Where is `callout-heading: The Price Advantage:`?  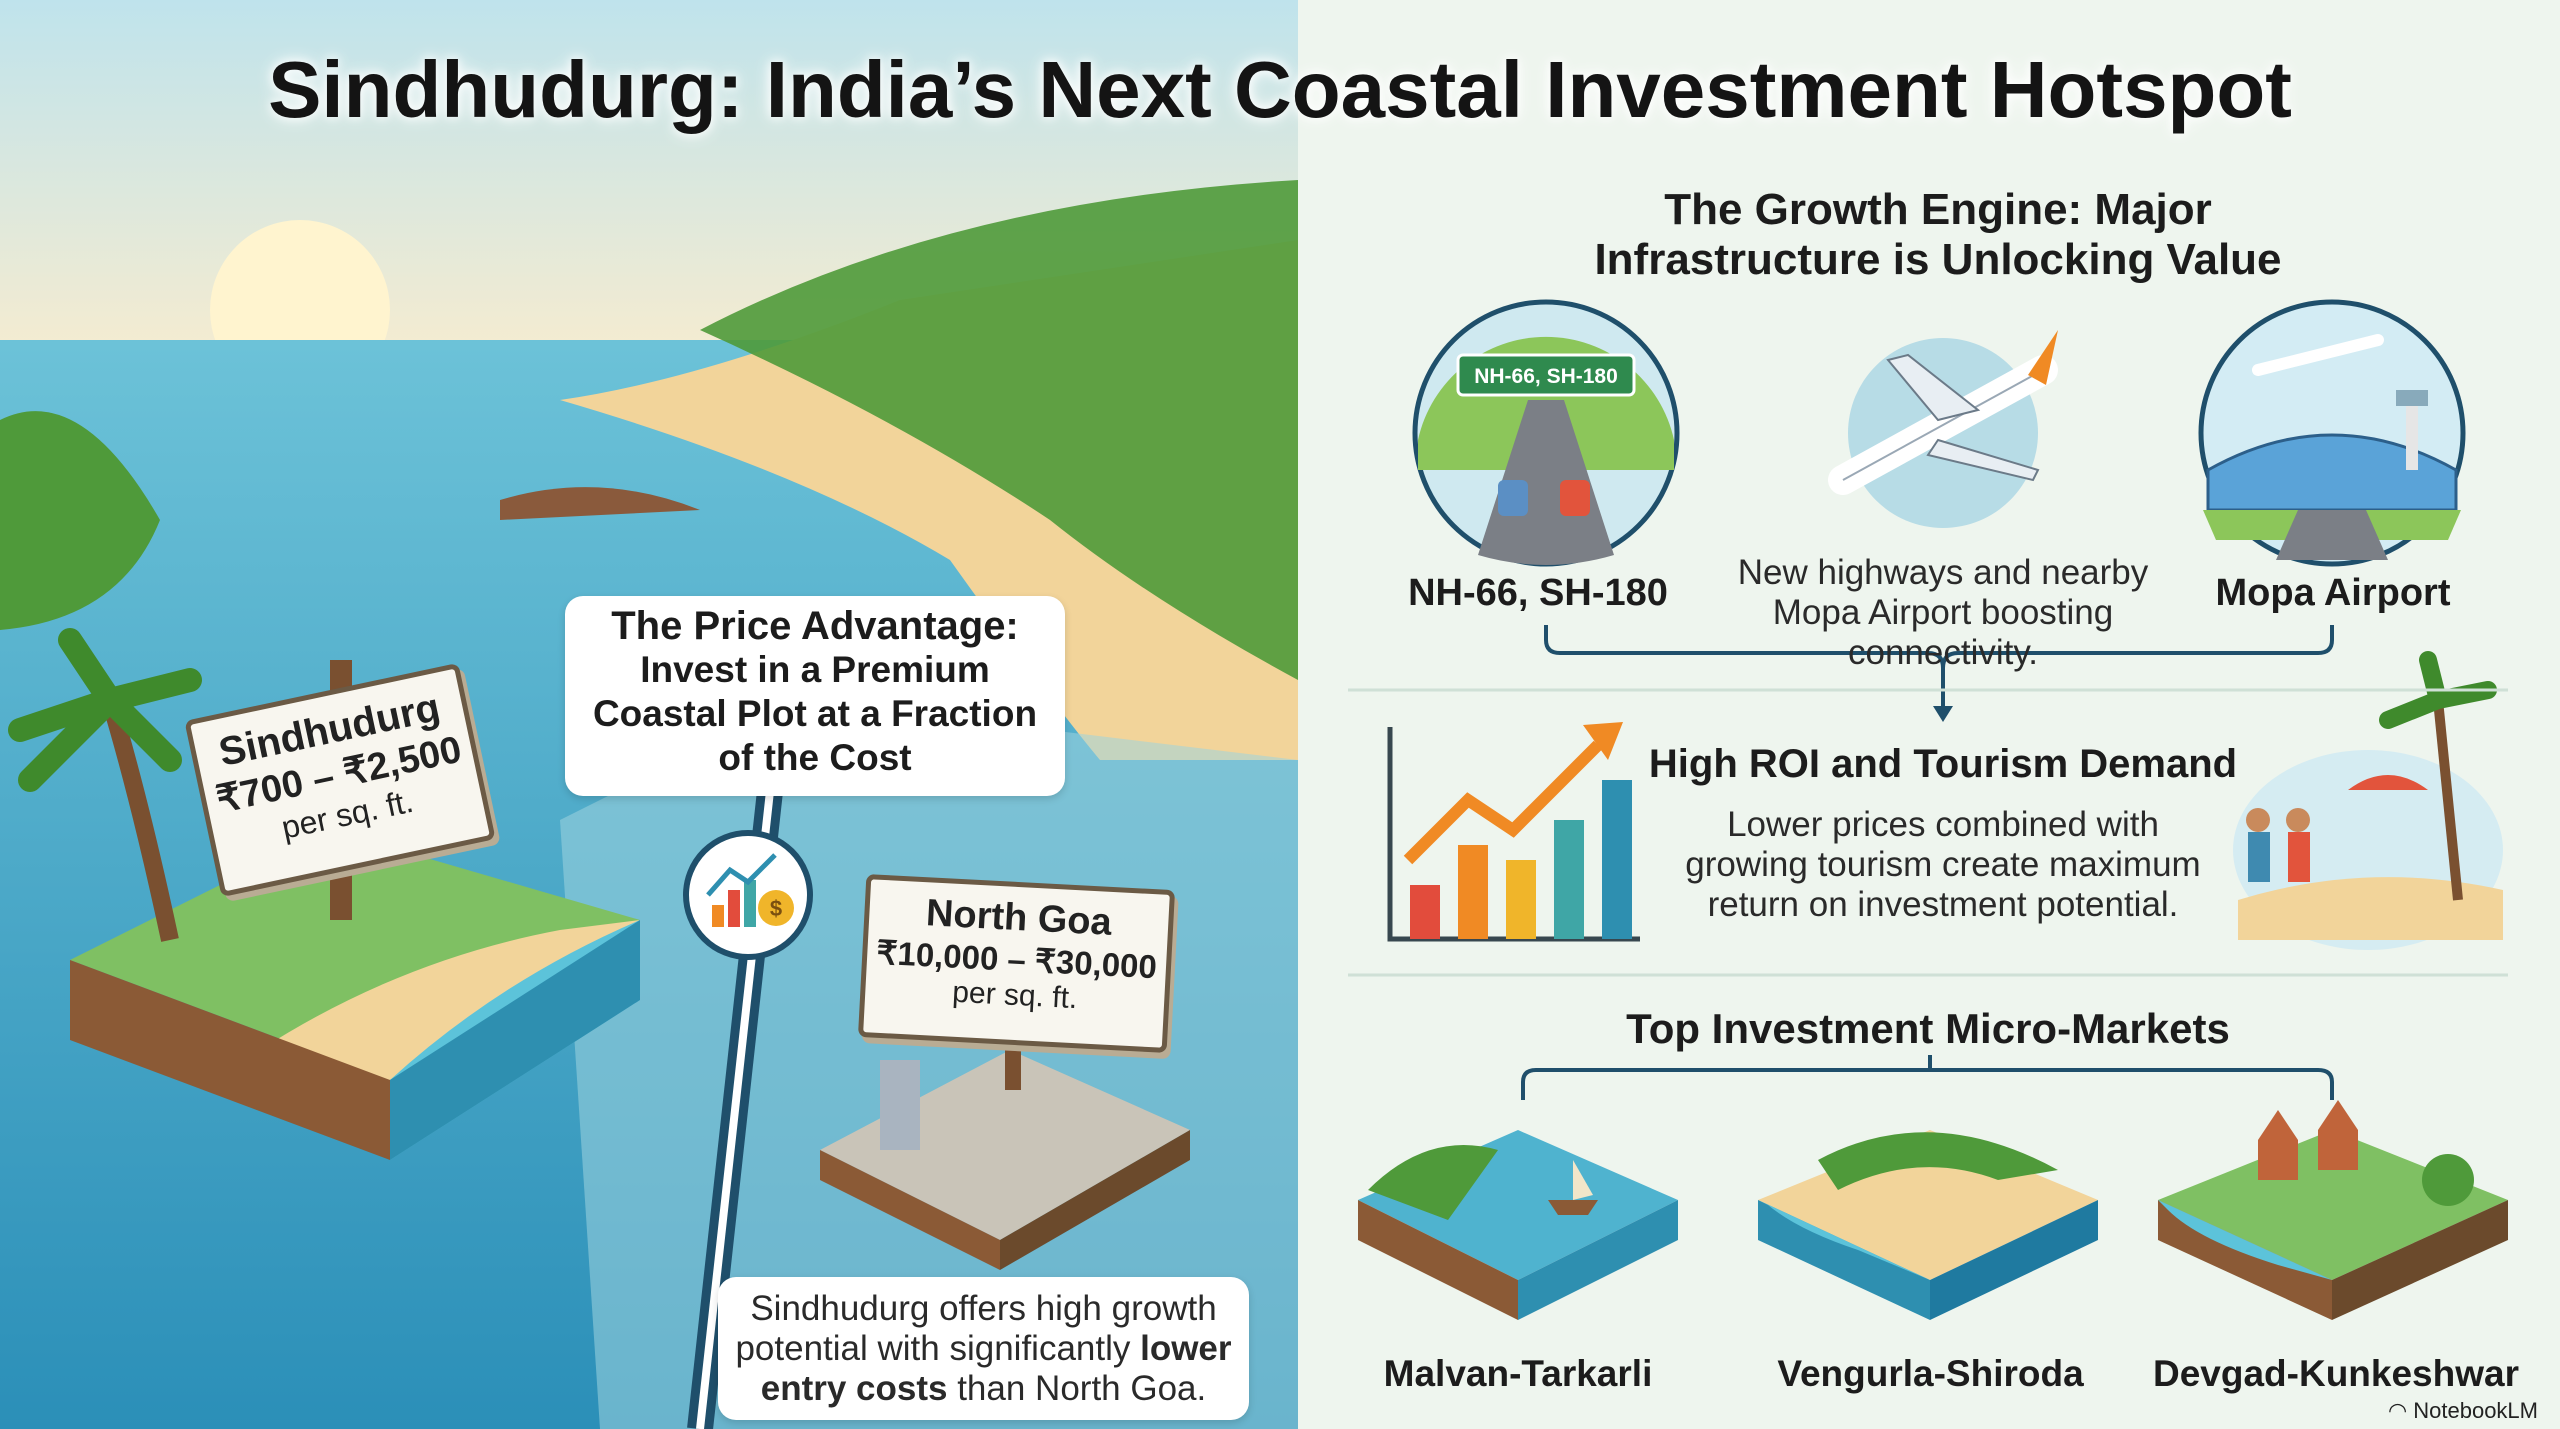 callout-heading: The Price Advantage: is located at coordinates (815, 626).